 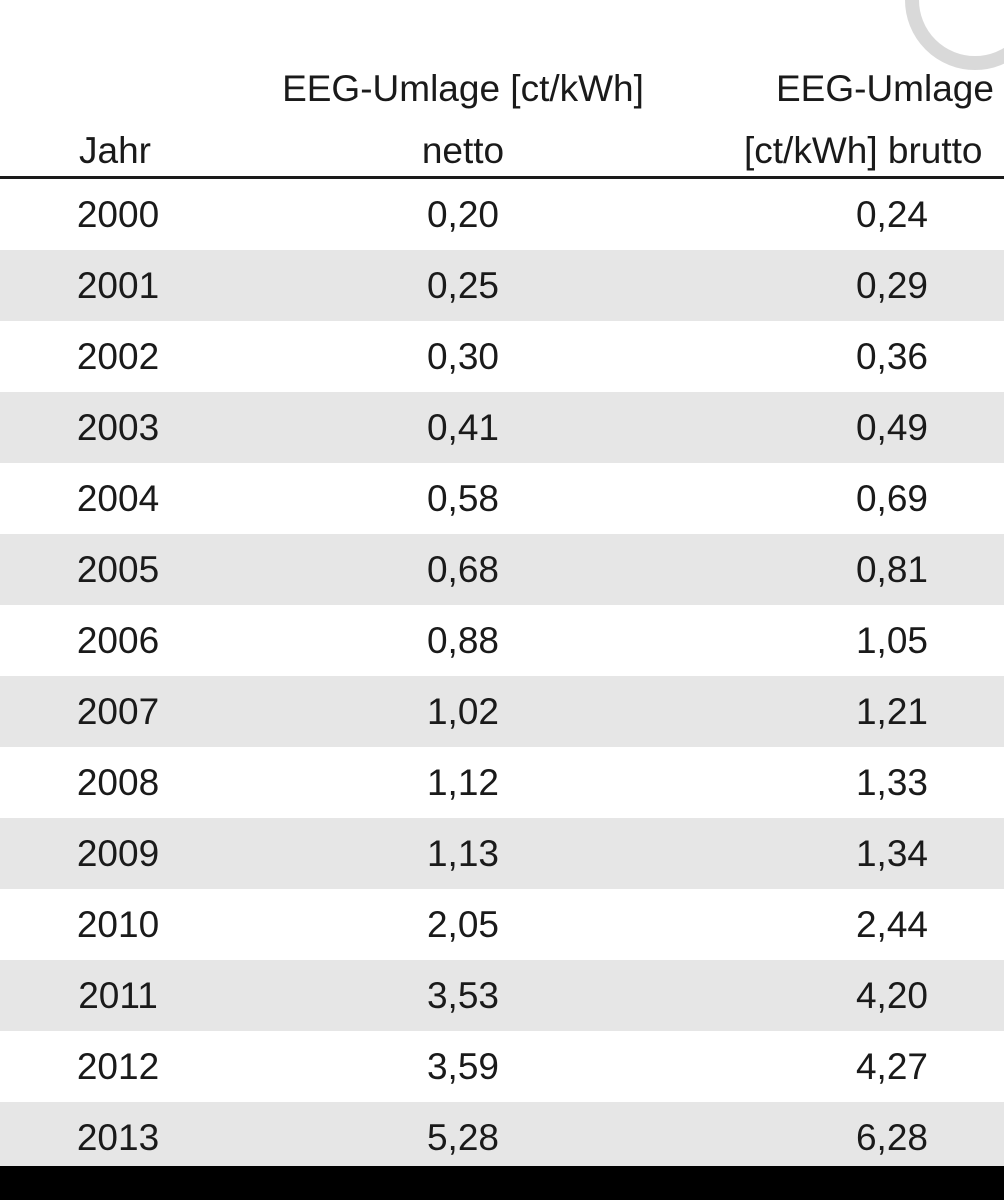 I want to click on cell-netto: 0,58, so click(x=462, y=498).